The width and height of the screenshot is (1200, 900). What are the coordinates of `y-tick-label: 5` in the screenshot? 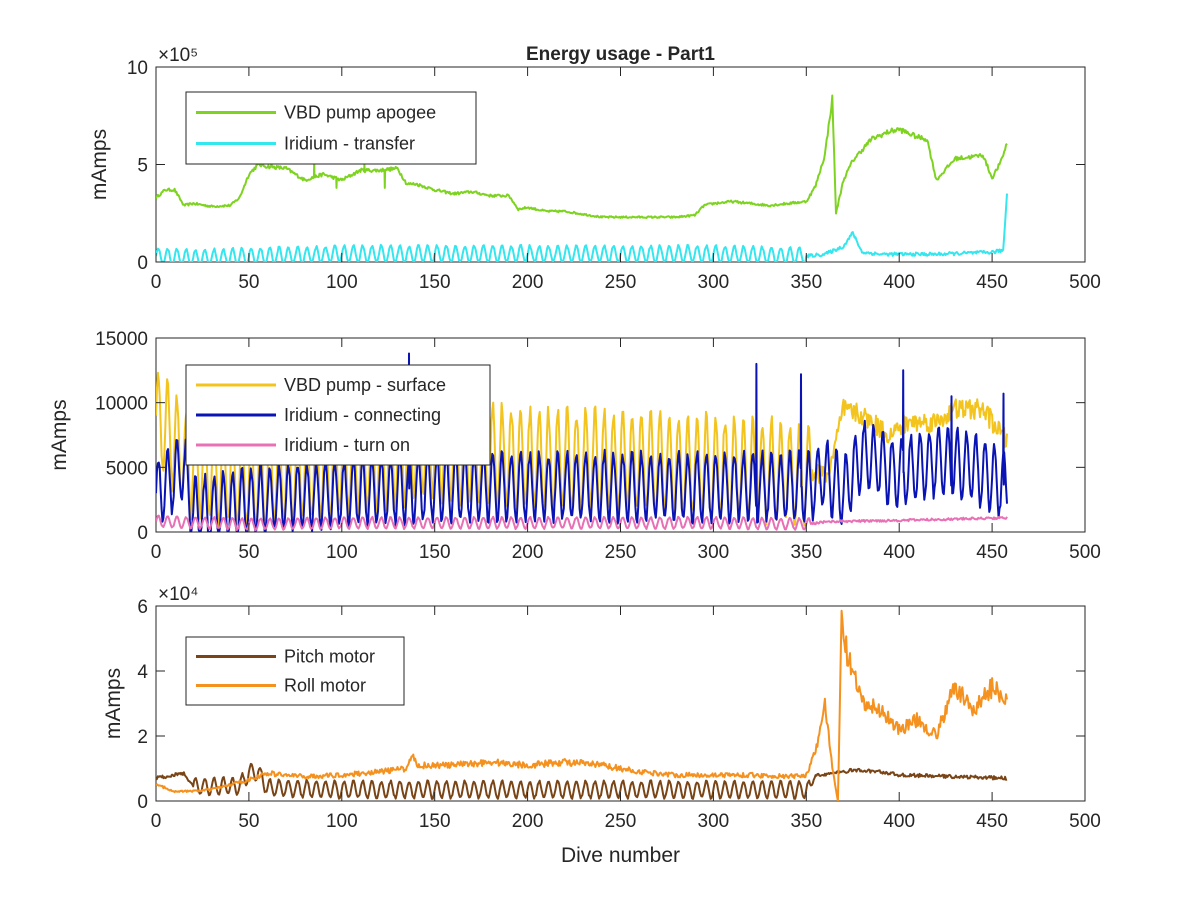 It's located at (142, 166).